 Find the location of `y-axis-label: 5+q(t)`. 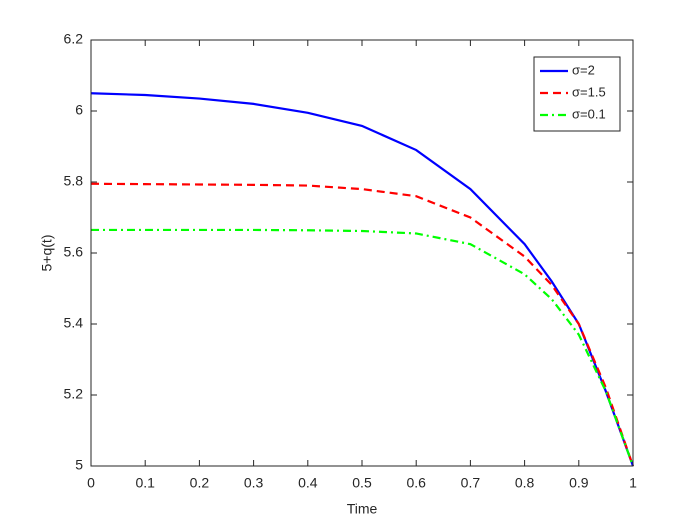

y-axis-label: 5+q(t) is located at coordinates (47, 253).